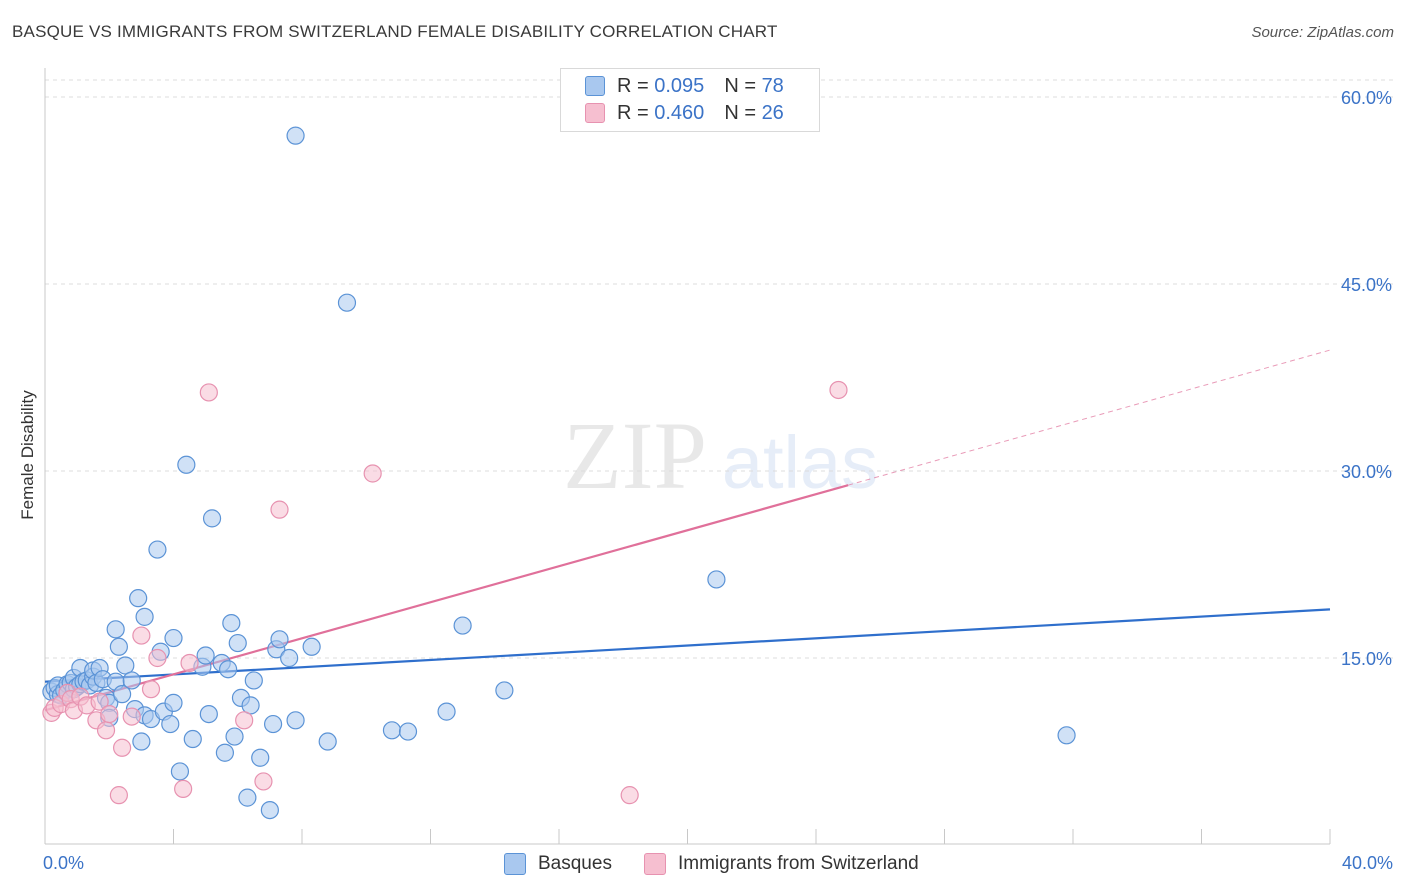 This screenshot has width=1406, height=892. What do you see at coordinates (1366, 659) in the screenshot?
I see `y-tick-label: 15.0%` at bounding box center [1366, 659].